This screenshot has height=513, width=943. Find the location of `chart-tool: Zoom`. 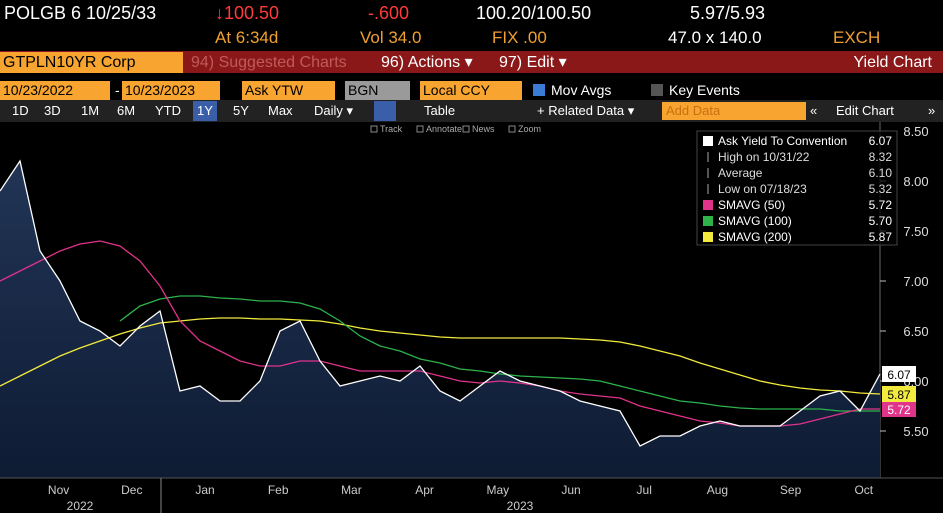

chart-tool: Zoom is located at coordinates (529, 129).